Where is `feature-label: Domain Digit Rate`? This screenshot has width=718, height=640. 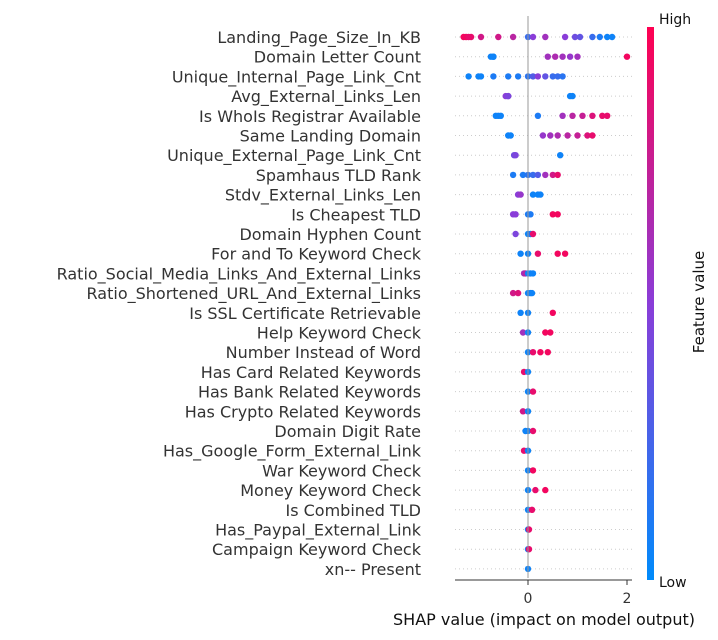 feature-label: Domain Digit Rate is located at coordinates (347, 431).